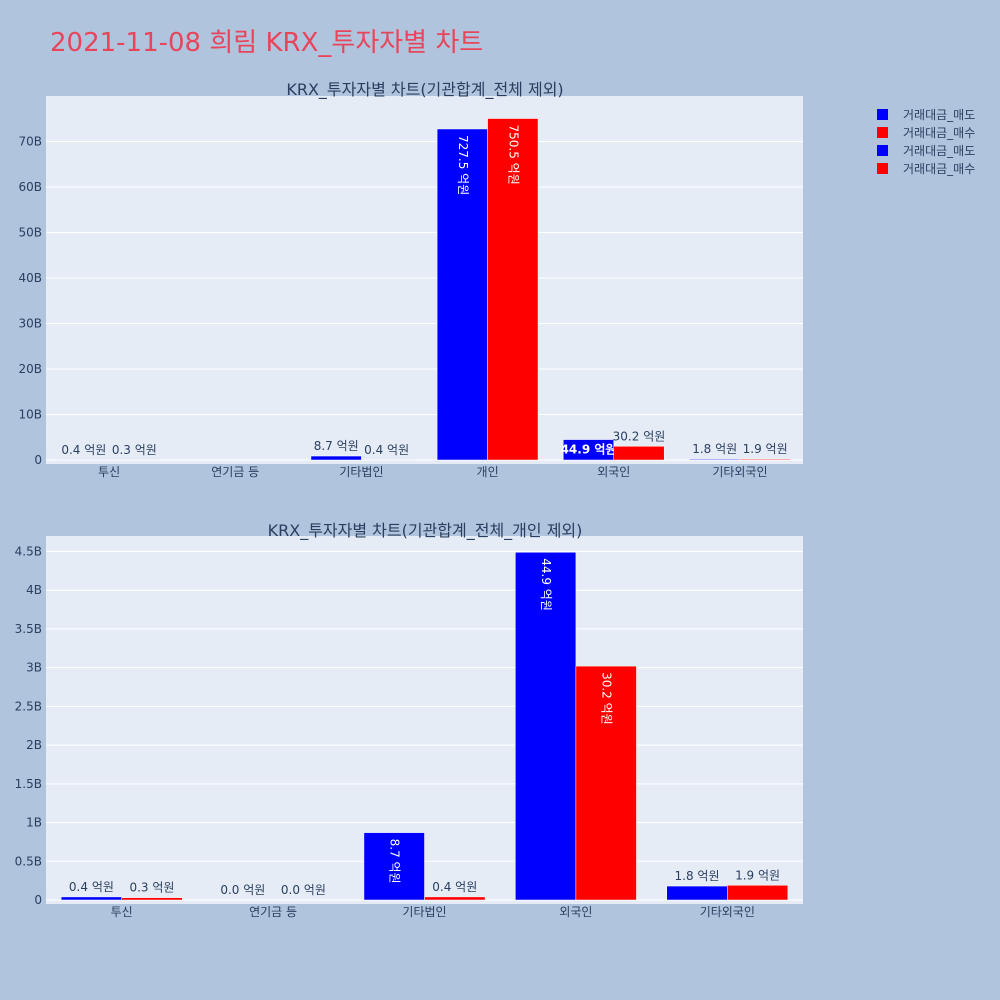 The width and height of the screenshot is (1000, 1000). I want to click on chart2-data-label: 1.8 억원, so click(697, 876).